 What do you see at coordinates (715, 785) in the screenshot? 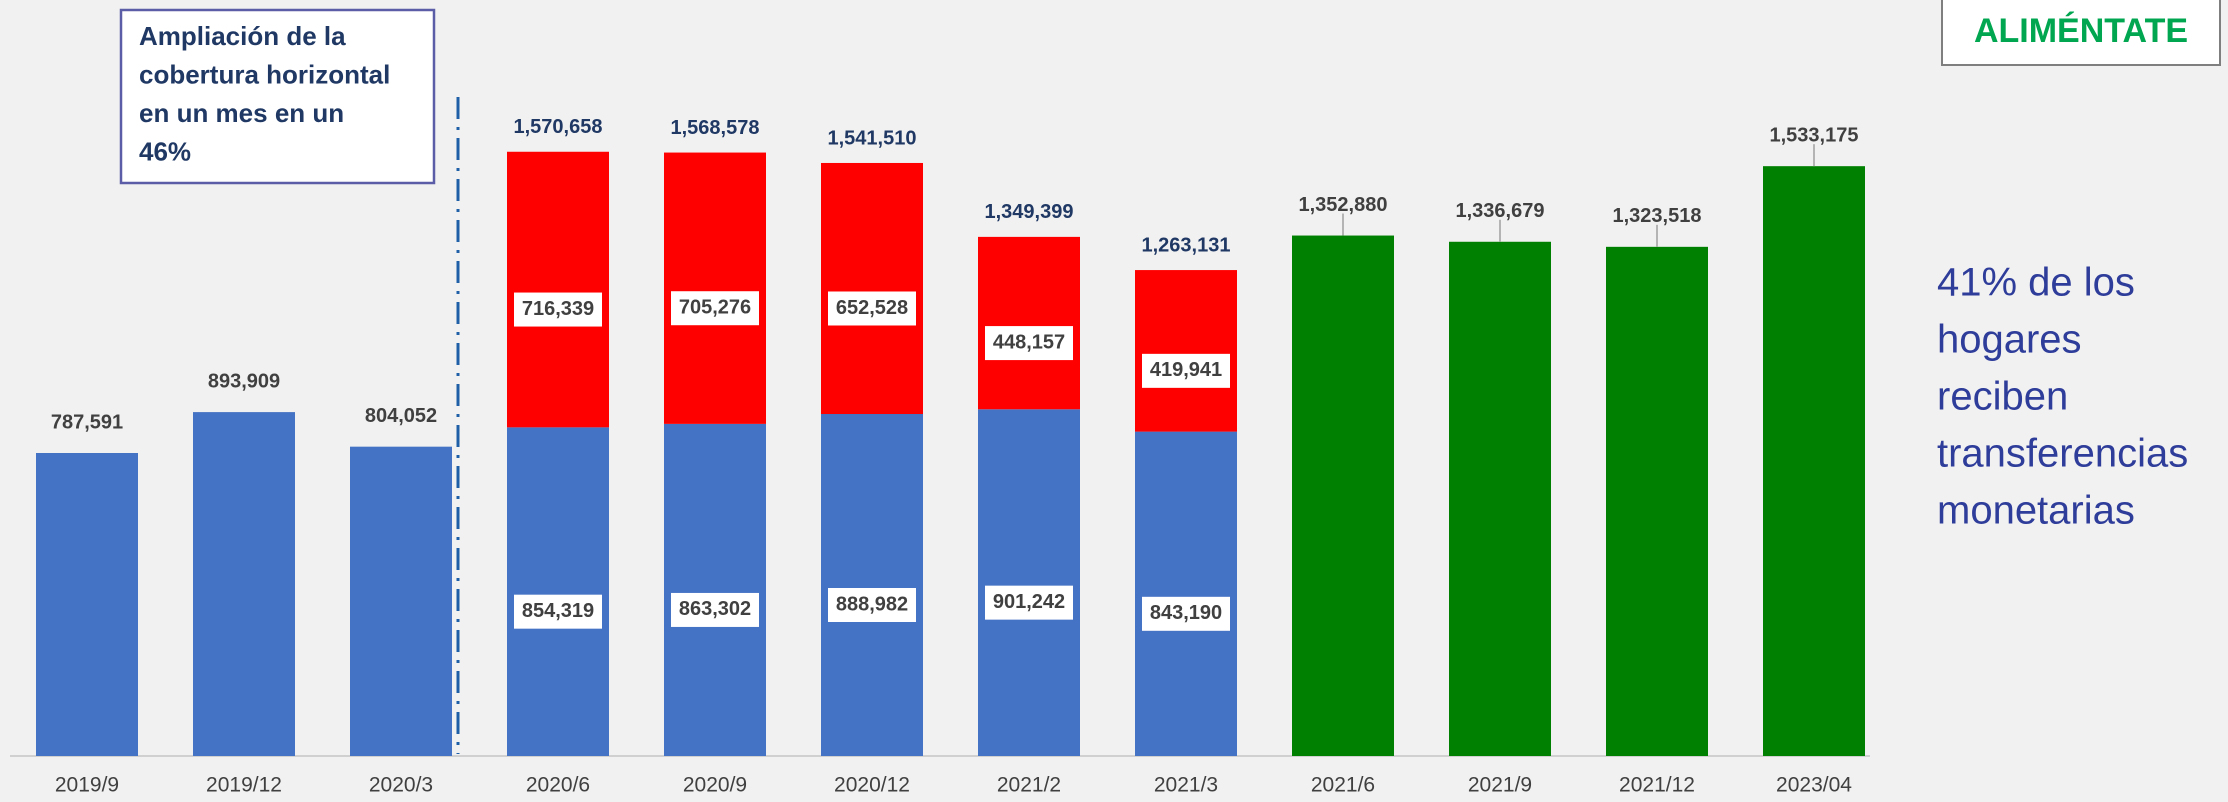
I see `x-tick-label: 2020/9` at bounding box center [715, 785].